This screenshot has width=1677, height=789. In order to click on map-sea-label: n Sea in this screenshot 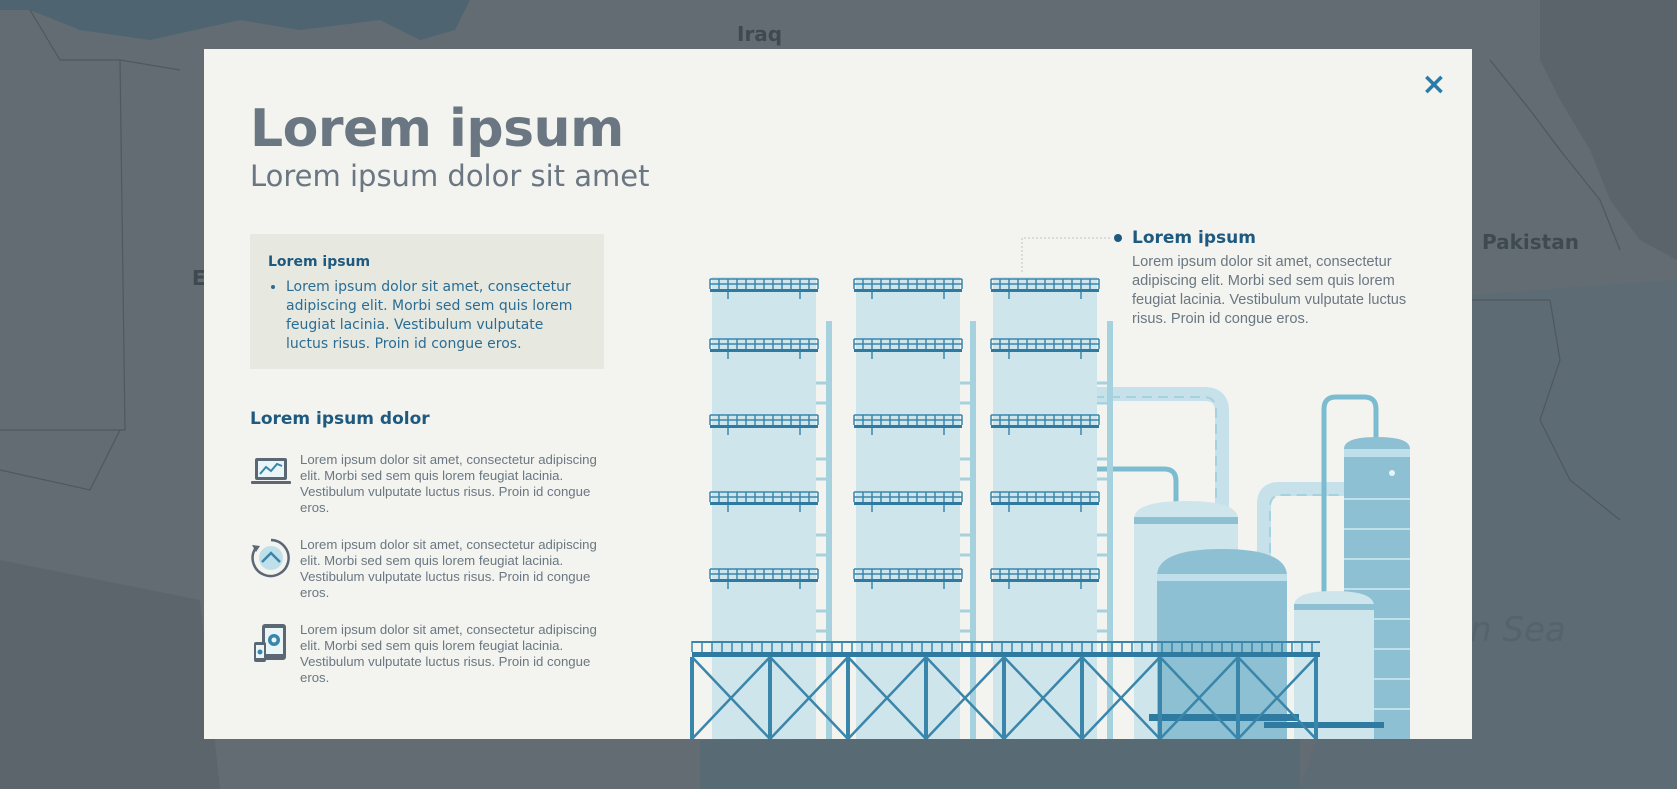, I will do `click(1518, 630)`.